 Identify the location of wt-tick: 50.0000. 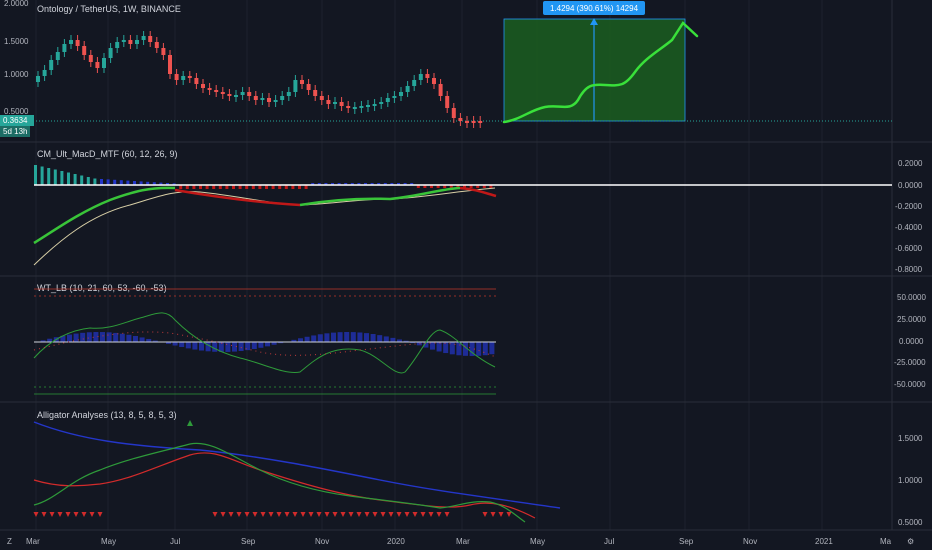
(911, 297).